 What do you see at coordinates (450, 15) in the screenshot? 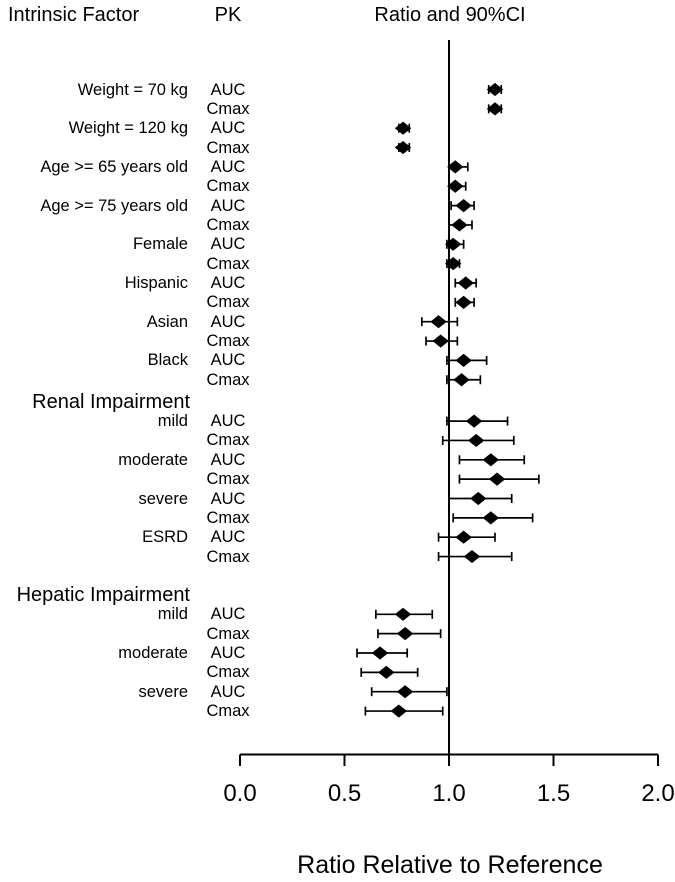
I see `column-header-ratio-ci: Ratio and 90%CI` at bounding box center [450, 15].